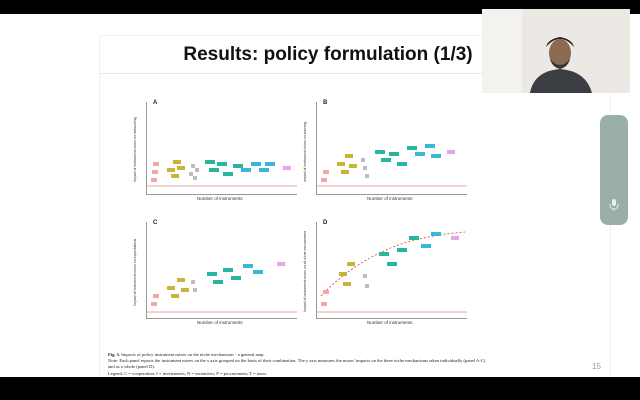  I want to click on panel-d-xlabel: Number of instruments, so click(390, 322).